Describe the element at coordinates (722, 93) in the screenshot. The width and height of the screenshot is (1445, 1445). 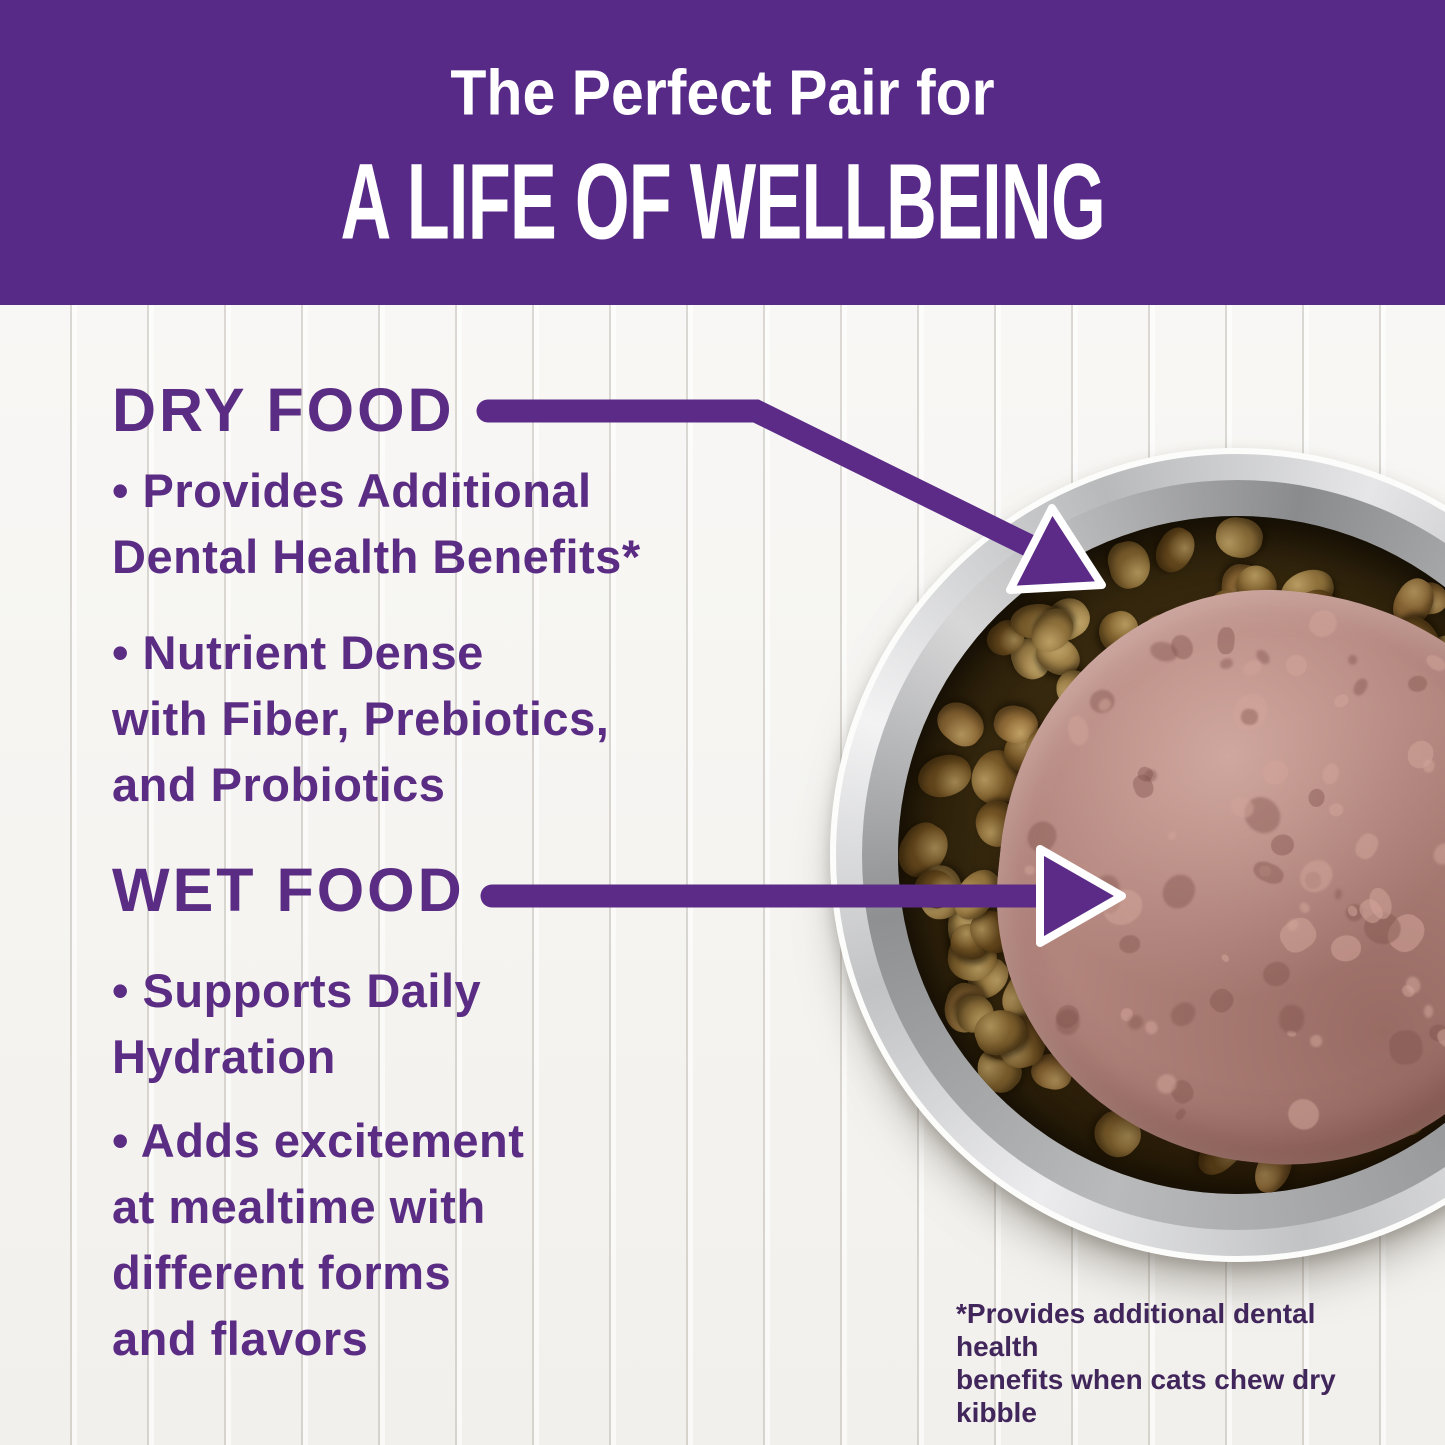
I see `banner-subtitle: The Perfect Pair for` at that location.